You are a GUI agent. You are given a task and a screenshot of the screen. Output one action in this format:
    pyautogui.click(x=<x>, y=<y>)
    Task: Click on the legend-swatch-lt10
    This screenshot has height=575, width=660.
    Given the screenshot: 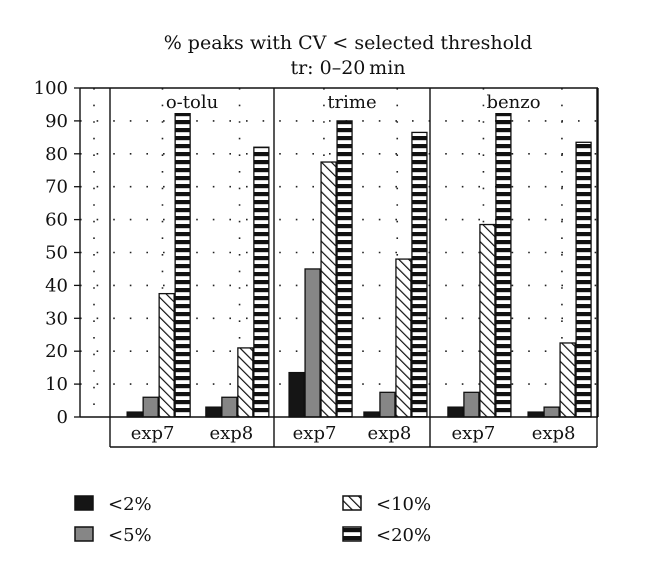 What is the action you would take?
    pyautogui.click(x=352, y=503)
    